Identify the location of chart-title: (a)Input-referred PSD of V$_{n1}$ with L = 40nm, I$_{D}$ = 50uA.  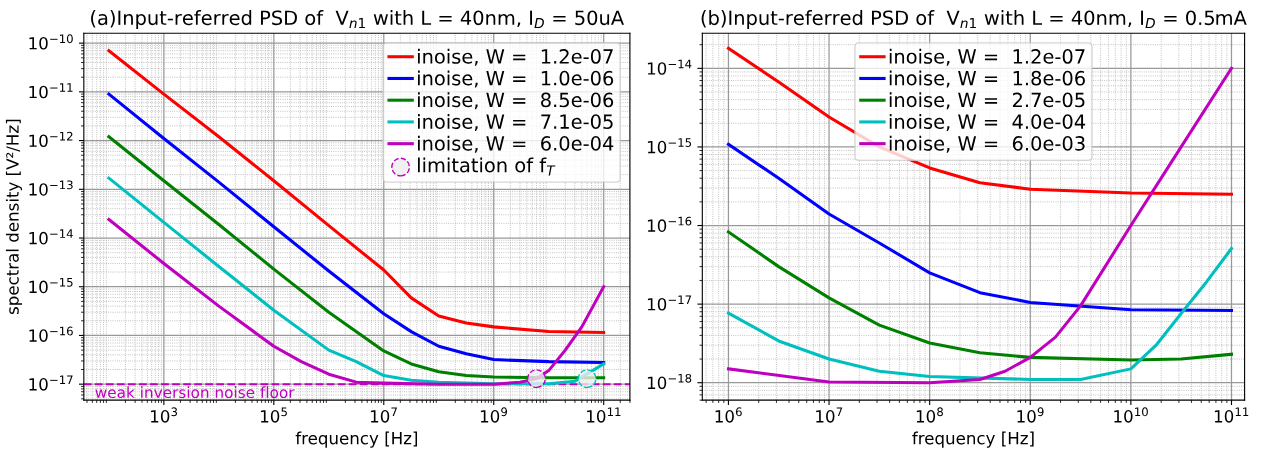
(357, 19).